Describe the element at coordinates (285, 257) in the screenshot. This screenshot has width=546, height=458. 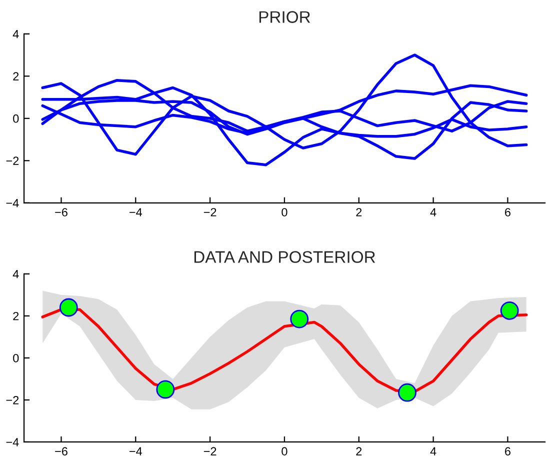
I see `chart-title: DATA AND POSTERIOR` at that location.